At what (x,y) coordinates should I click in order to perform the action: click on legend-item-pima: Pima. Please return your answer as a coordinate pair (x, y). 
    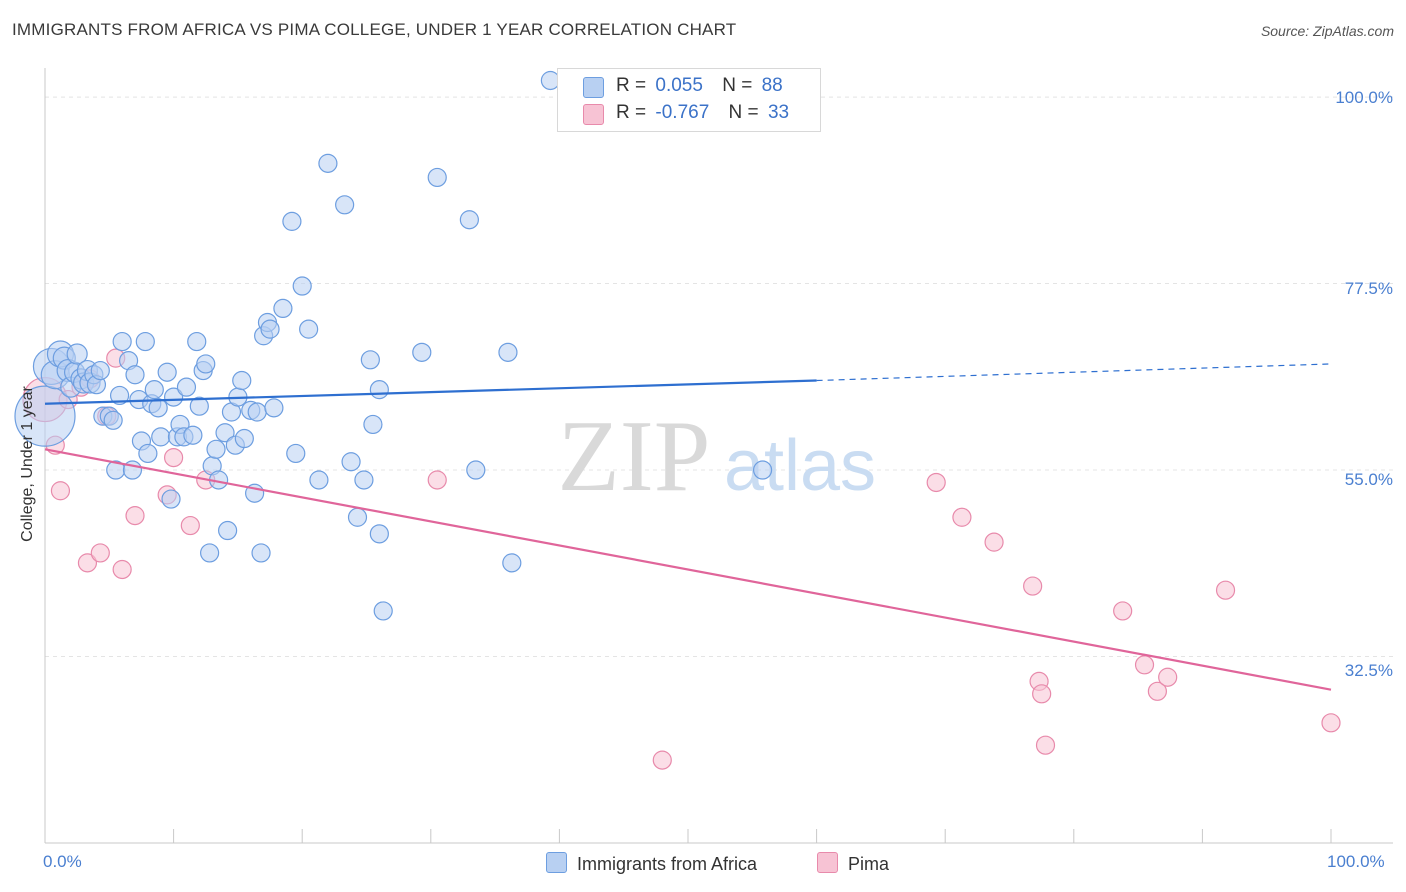
    Looking at the image, I should click on (853, 864).